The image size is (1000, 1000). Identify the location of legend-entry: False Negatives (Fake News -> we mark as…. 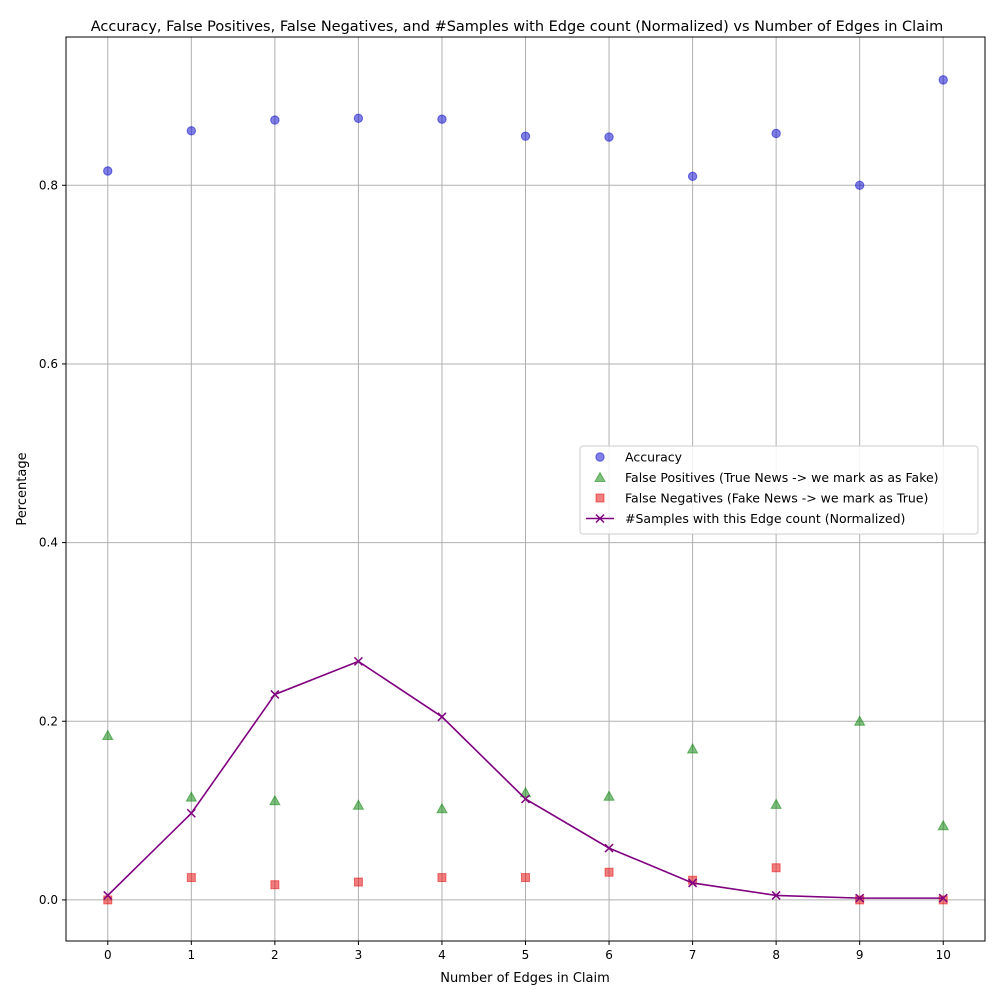
(761, 498).